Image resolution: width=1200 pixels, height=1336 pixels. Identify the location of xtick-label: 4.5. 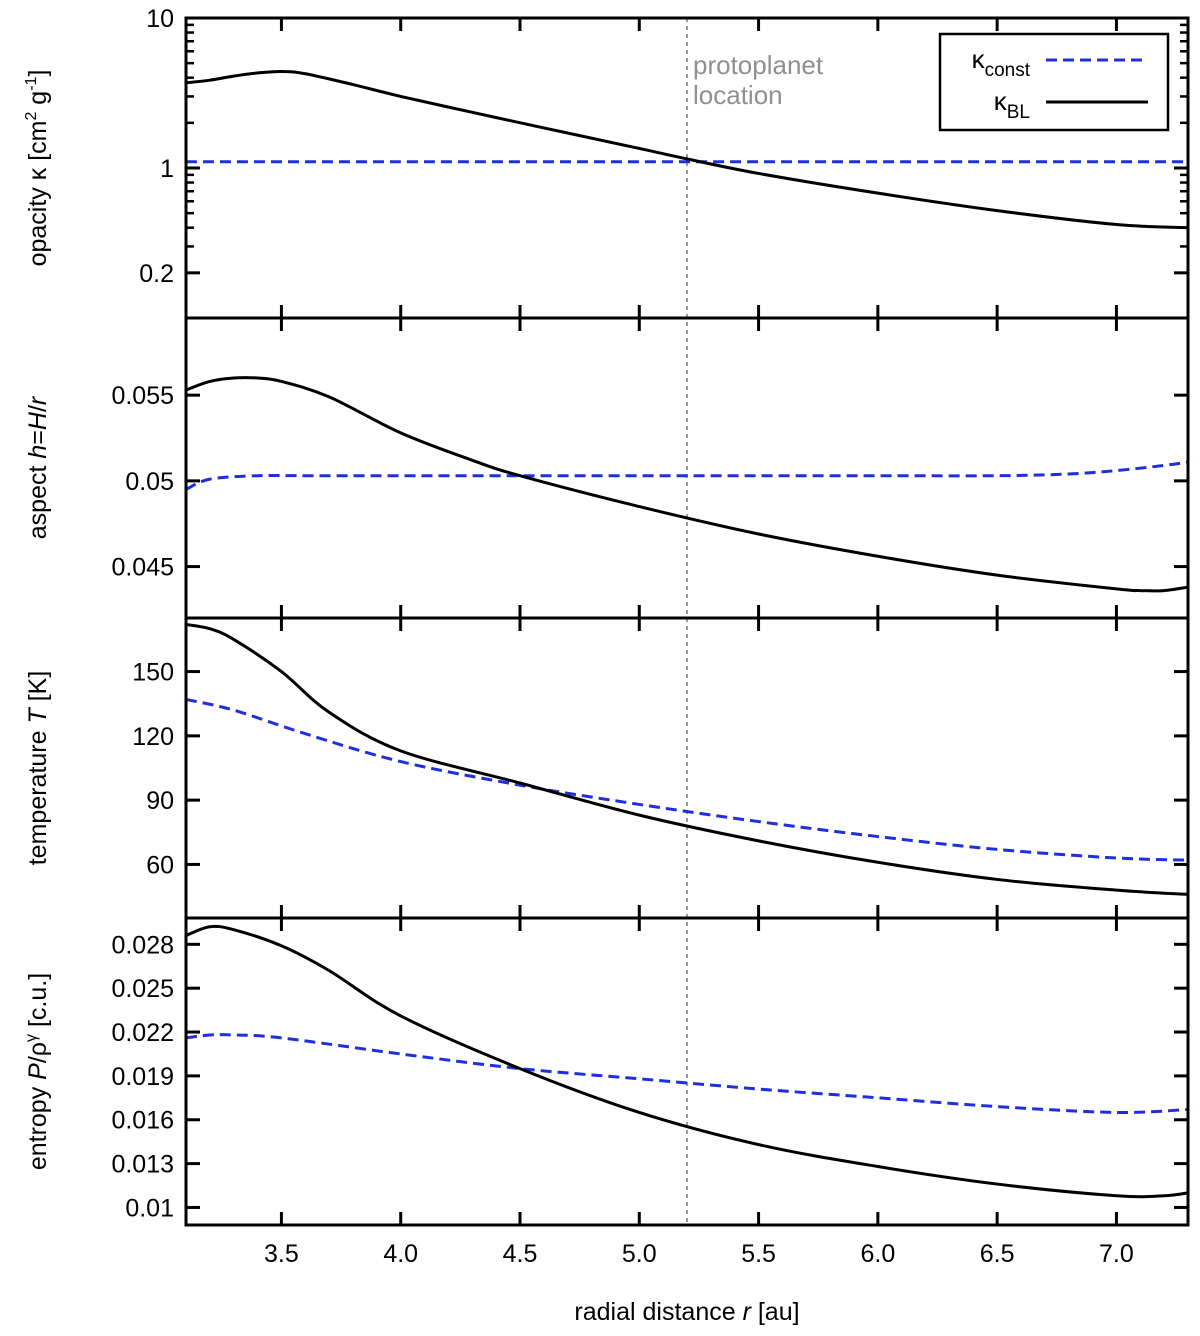
(520, 1254).